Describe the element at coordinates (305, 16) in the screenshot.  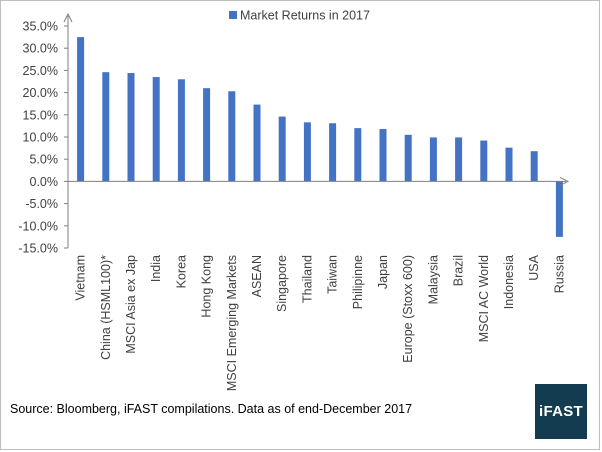
I see `legend-label: Market Returns in 2017` at that location.